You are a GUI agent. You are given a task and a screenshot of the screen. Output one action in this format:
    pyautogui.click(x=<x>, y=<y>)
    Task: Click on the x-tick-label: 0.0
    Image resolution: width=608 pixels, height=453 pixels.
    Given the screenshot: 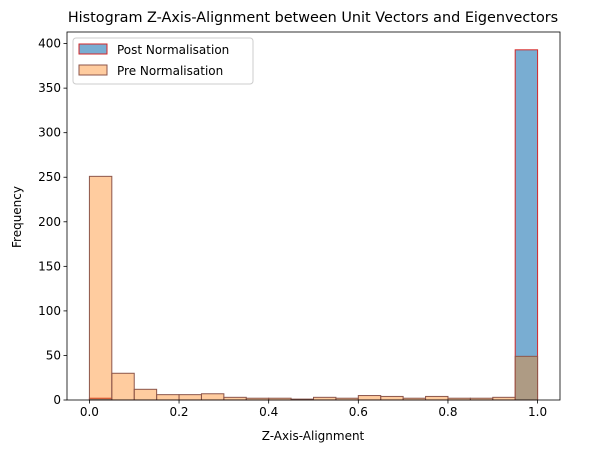 What is the action you would take?
    pyautogui.click(x=89, y=412)
    